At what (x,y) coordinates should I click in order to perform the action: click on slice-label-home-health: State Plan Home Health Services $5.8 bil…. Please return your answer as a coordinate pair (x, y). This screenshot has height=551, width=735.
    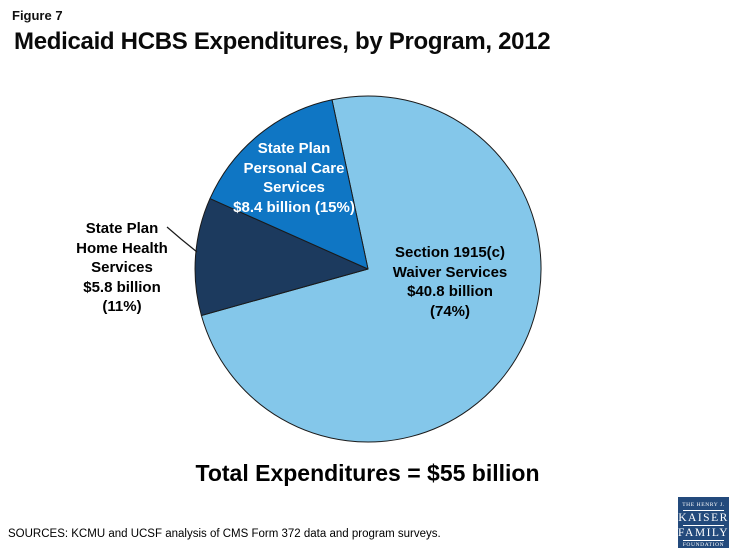
    Looking at the image, I should click on (122, 268).